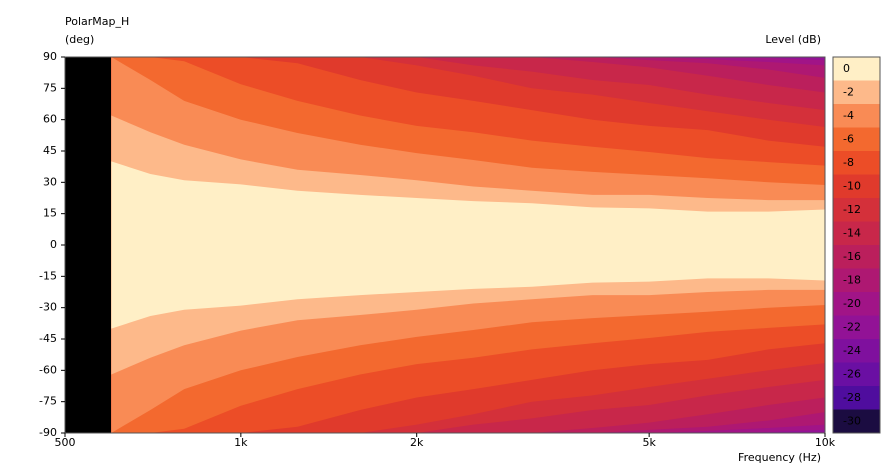  What do you see at coordinates (852, 373) in the screenshot?
I see `colorbar-tick-label: -26` at bounding box center [852, 373].